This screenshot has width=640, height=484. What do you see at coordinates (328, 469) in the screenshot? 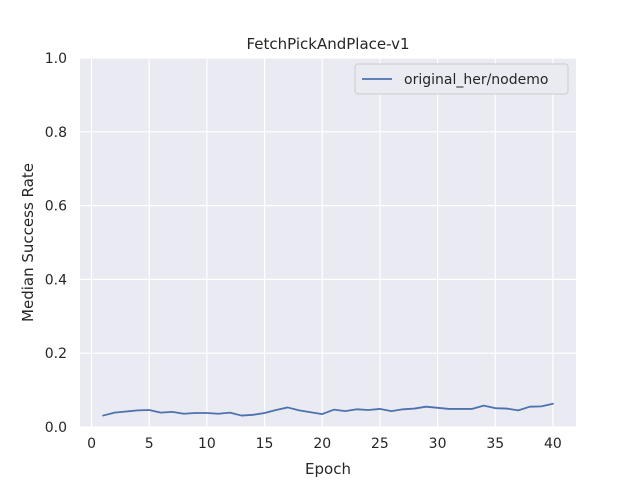
I see `x-axis-label: Epoch` at bounding box center [328, 469].